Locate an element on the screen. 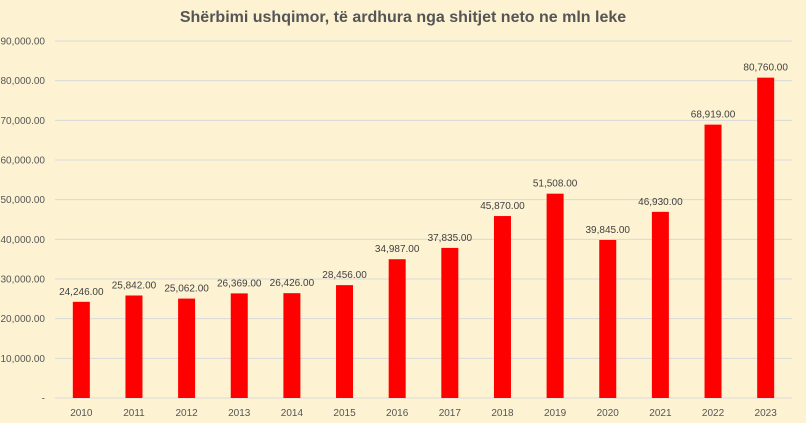 The image size is (806, 423). y-tick-label: 90,000.00 is located at coordinates (23, 42).